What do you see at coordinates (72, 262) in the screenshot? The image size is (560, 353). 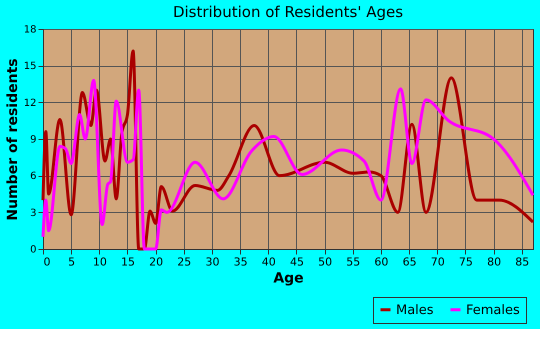 I see `x-tick-label: 5` at bounding box center [72, 262].